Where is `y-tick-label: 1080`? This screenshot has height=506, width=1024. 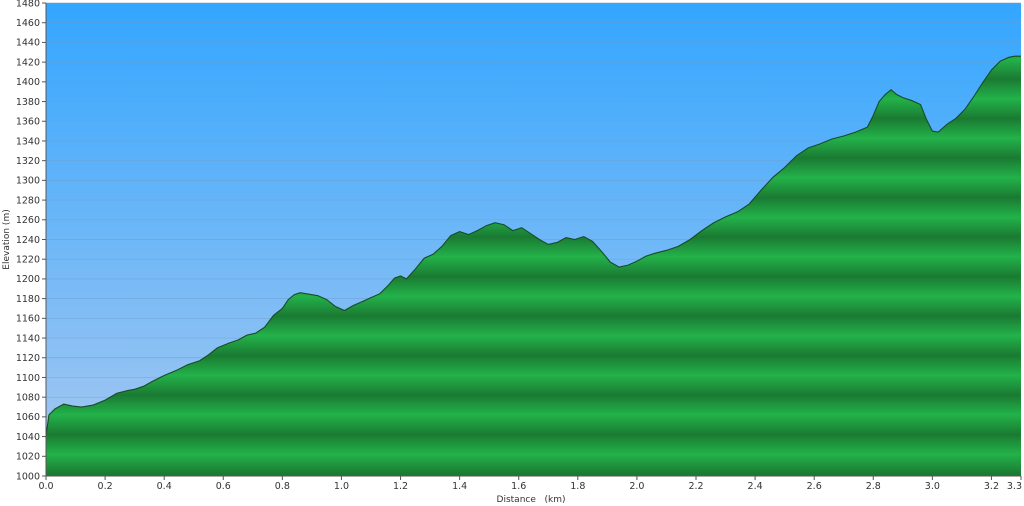
y-tick-label: 1080 is located at coordinates (28, 397).